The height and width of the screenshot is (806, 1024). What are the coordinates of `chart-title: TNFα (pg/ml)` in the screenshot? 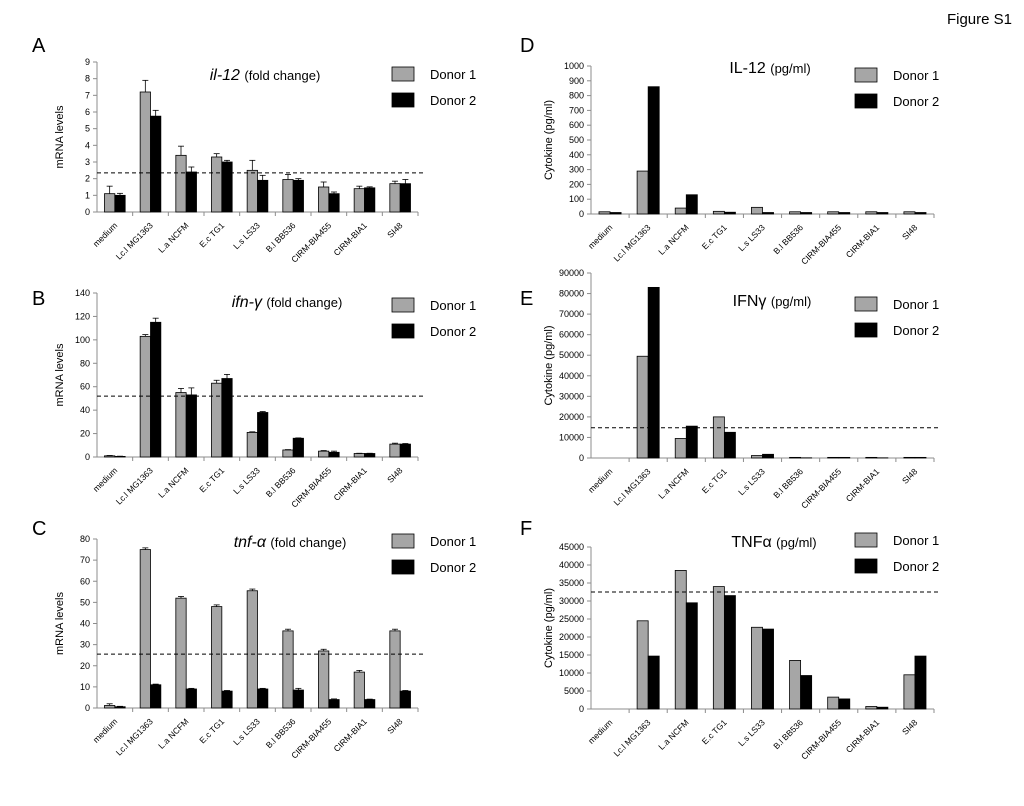 It's located at (773, 542).